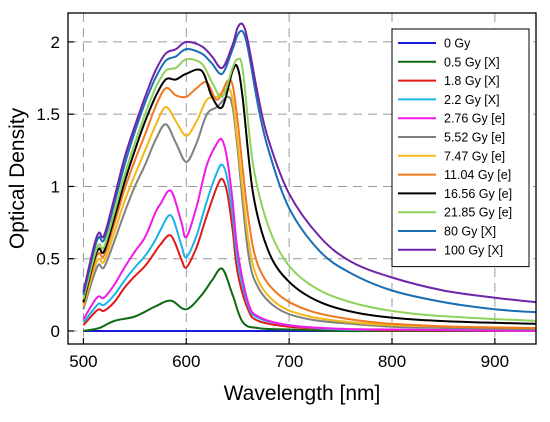 This screenshot has width=550, height=422. Describe the element at coordinates (474, 138) in the screenshot. I see `legend-entry: 5.52 Gy [e]` at that location.